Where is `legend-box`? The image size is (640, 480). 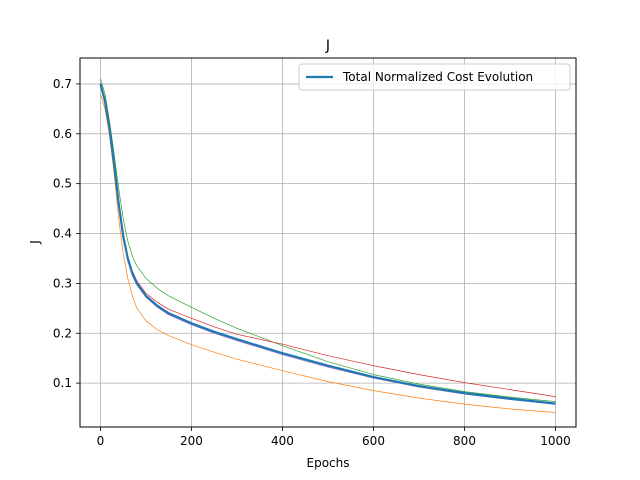 legend-box is located at coordinates (434, 77).